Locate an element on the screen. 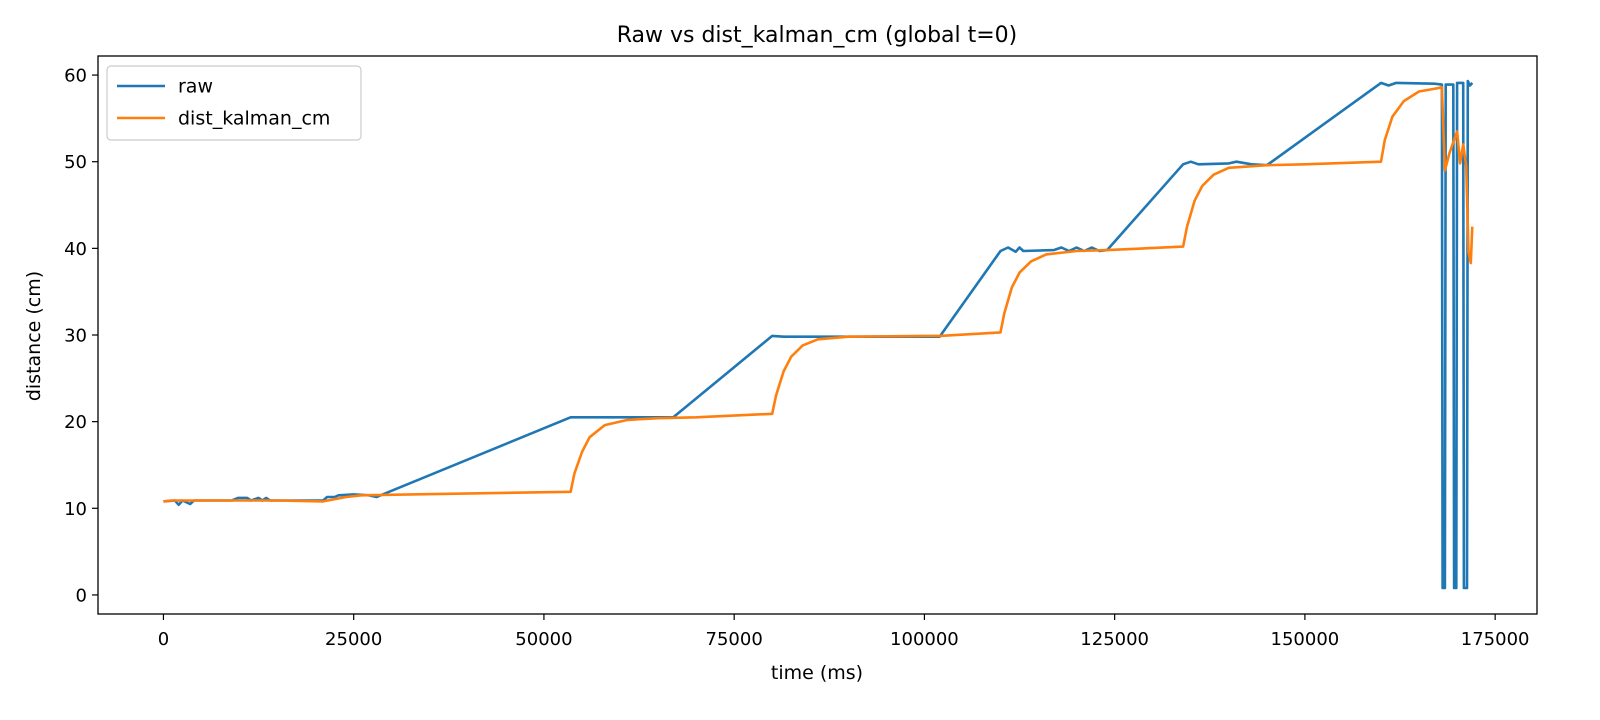 The image size is (1600, 720). legend-label: raw is located at coordinates (195, 87).